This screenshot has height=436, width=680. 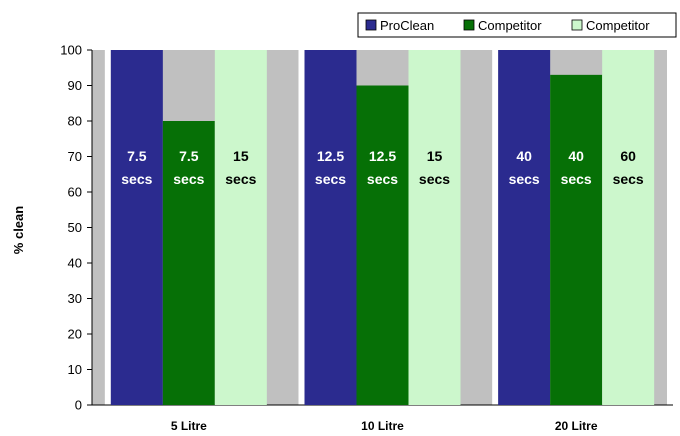 I want to click on y-axis: 0 10 20 30 40 50 60 70 80 90 100, so click(x=76, y=228).